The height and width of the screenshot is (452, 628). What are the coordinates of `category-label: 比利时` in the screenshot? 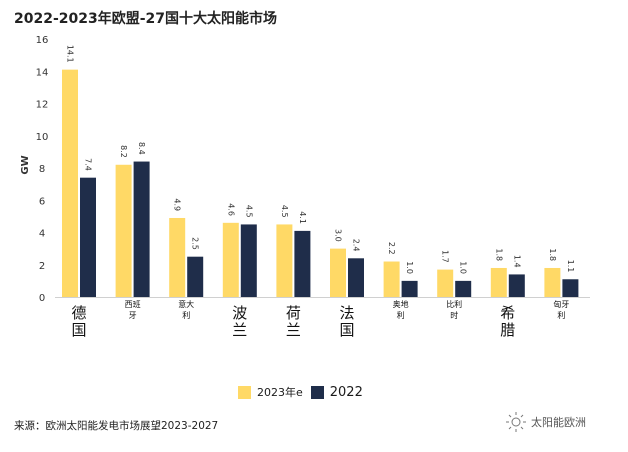 It's located at (454, 309).